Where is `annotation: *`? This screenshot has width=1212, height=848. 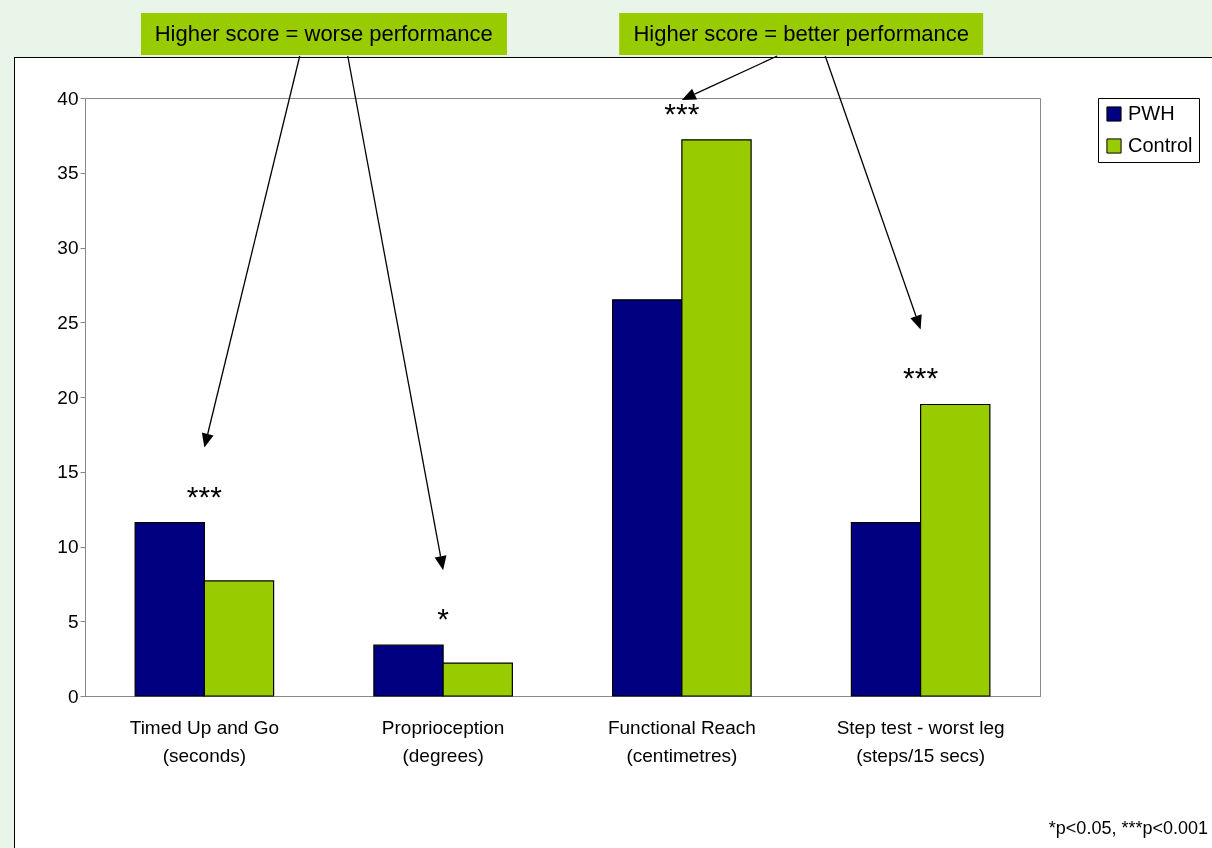 annotation: * is located at coordinates (443, 619).